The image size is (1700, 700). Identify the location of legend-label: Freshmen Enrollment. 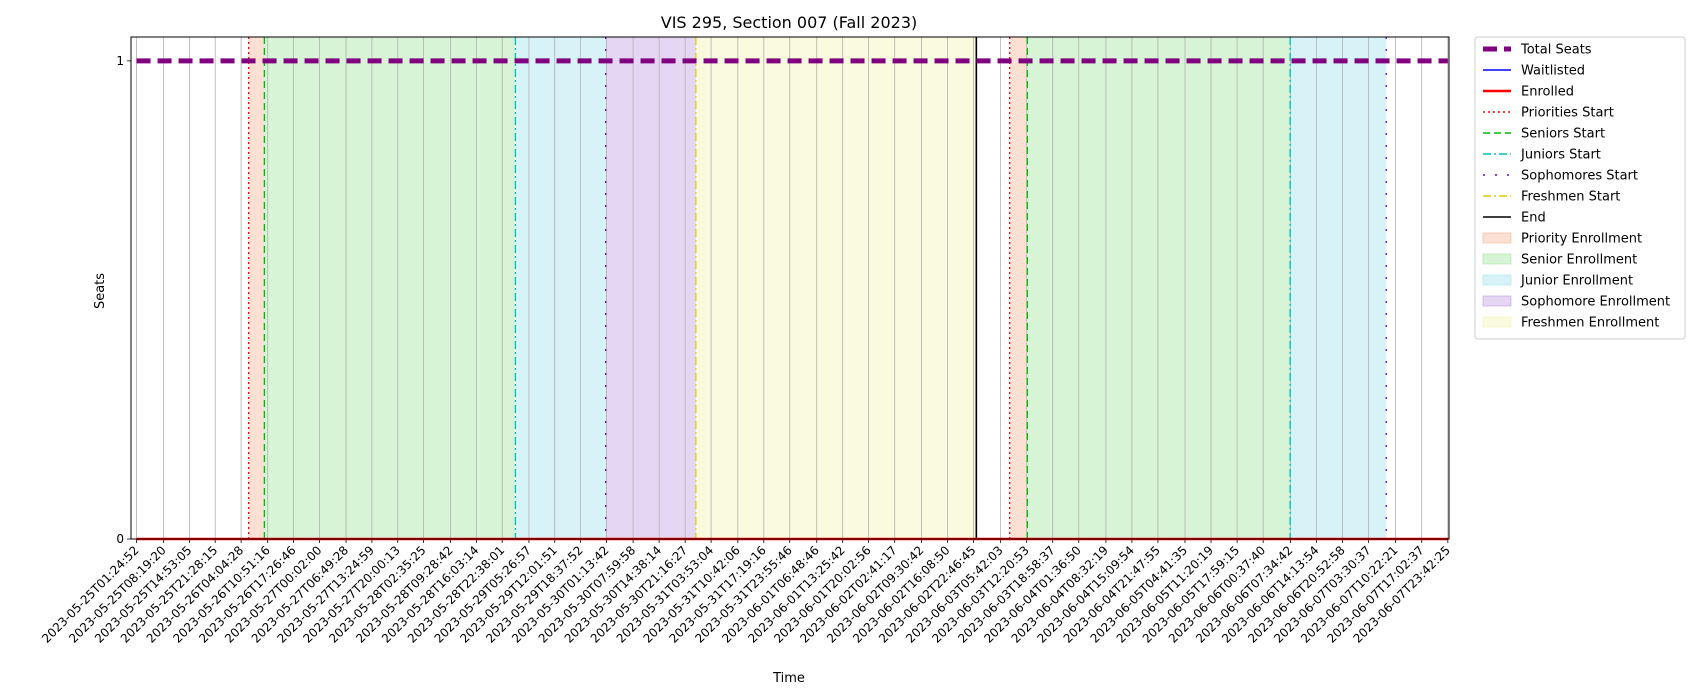
(1590, 323).